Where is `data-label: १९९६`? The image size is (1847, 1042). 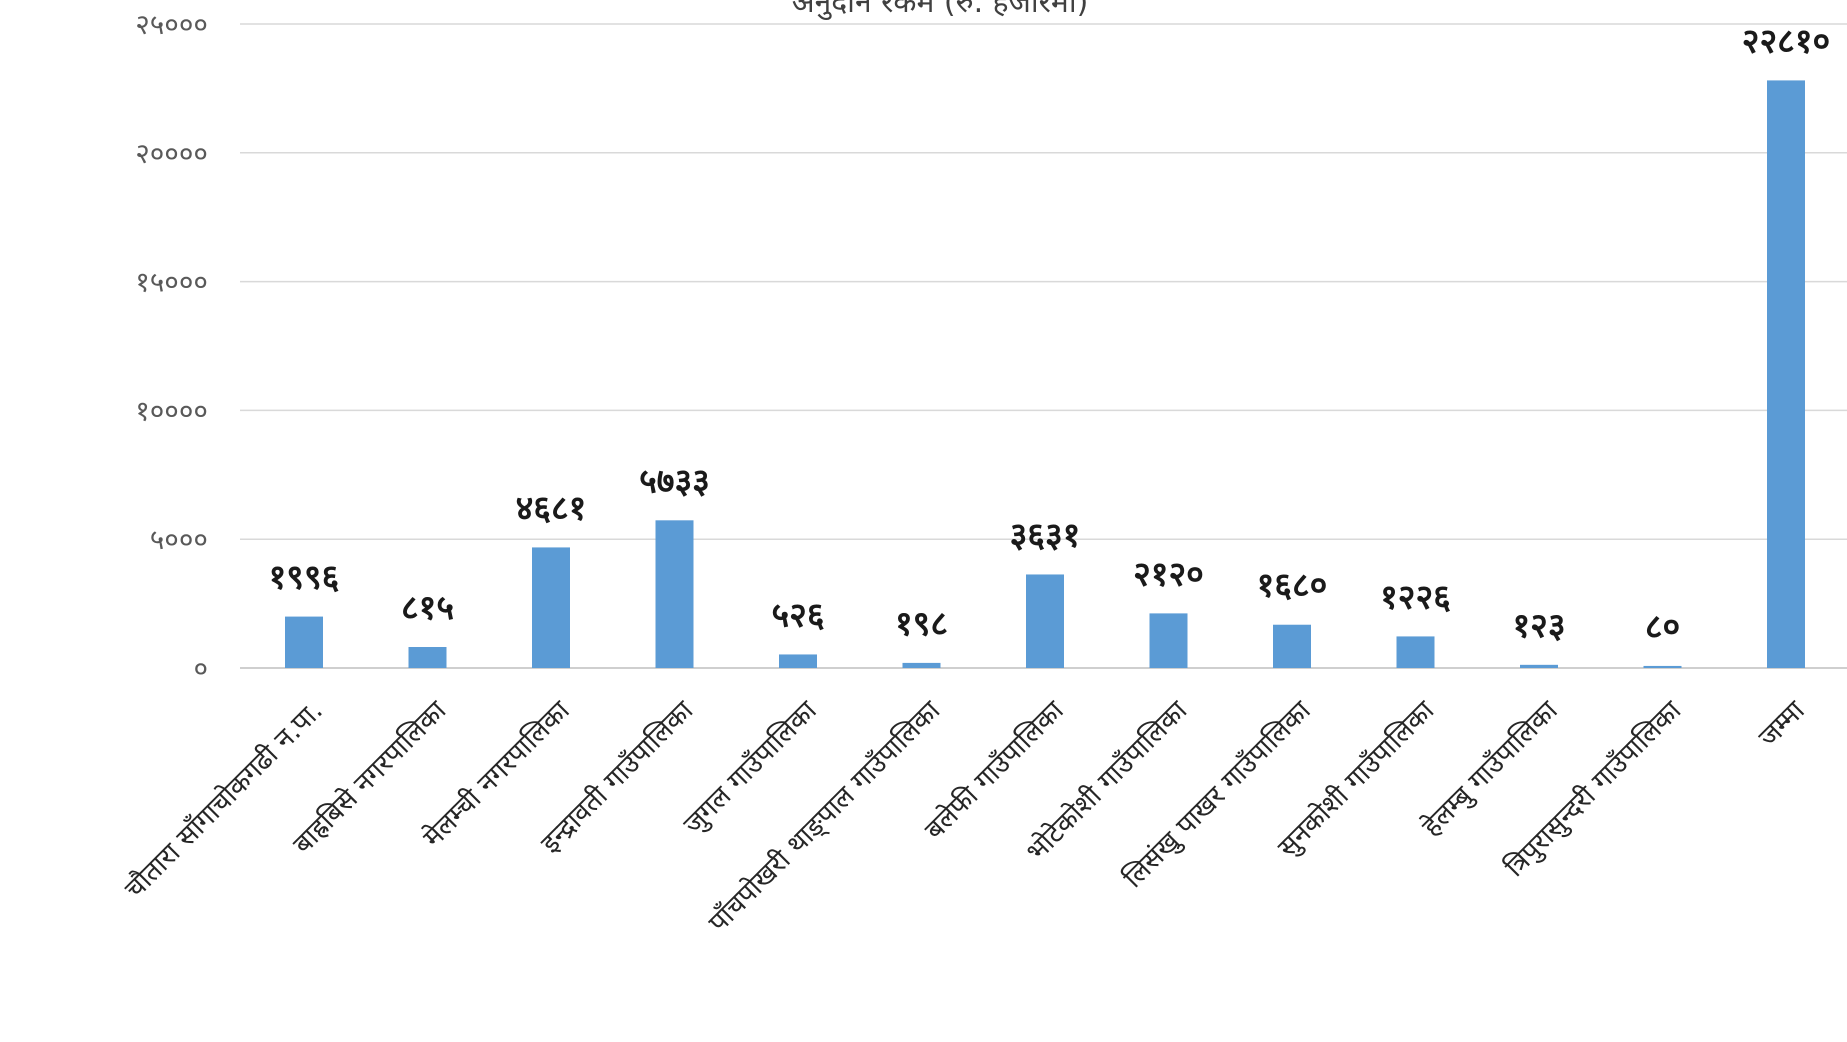 data-label: १९९६ is located at coordinates (304, 578).